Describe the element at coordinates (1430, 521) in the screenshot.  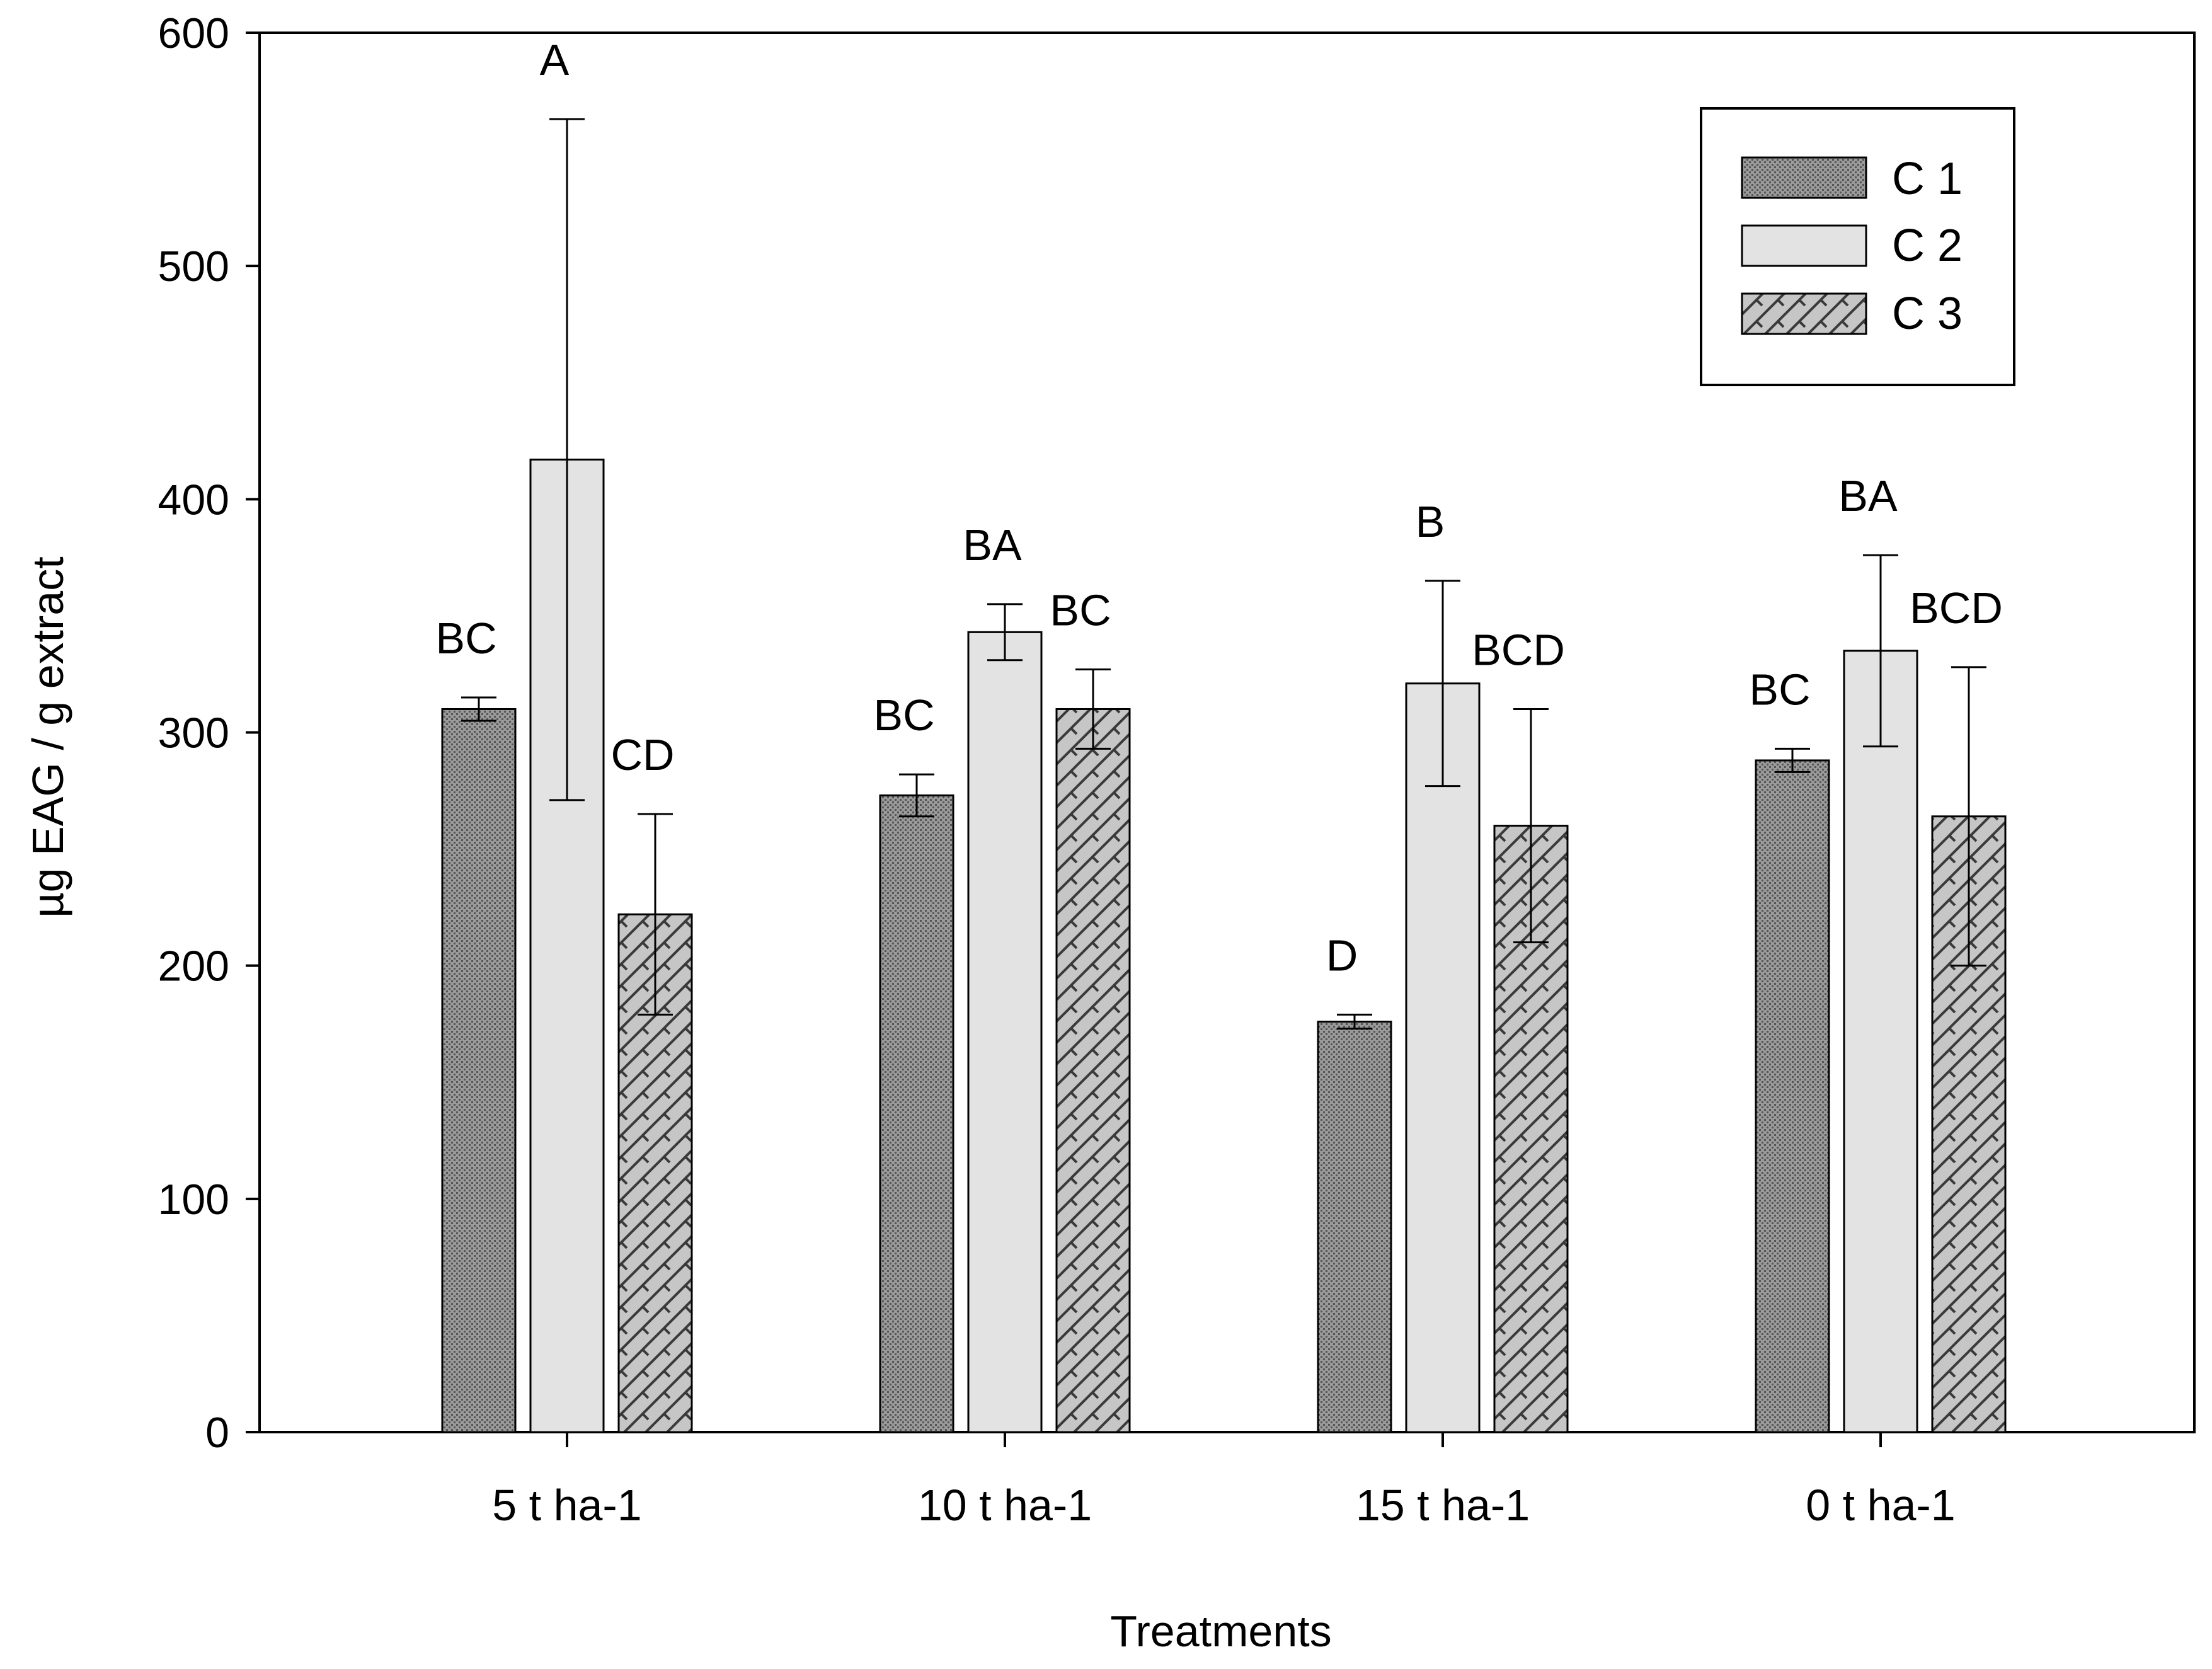
I see `significance-label: B` at that location.